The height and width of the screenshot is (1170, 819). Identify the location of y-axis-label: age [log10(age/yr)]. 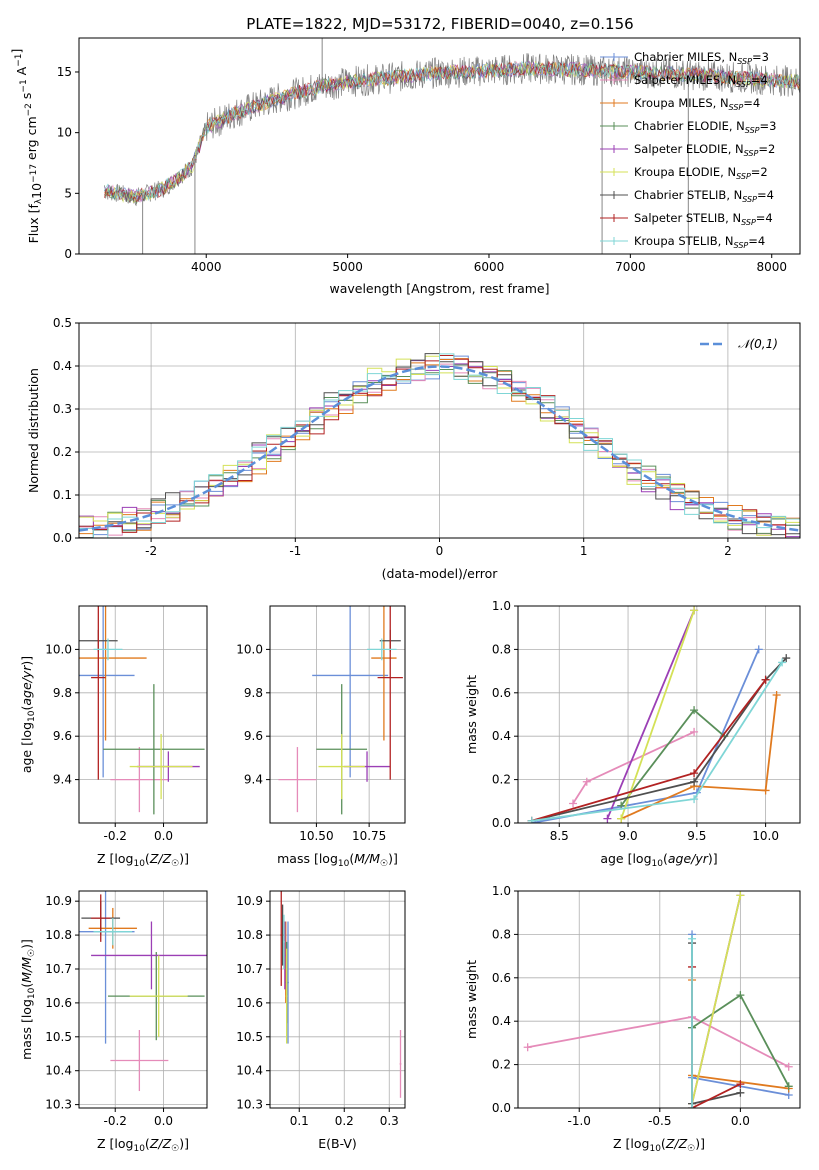
(28, 714).